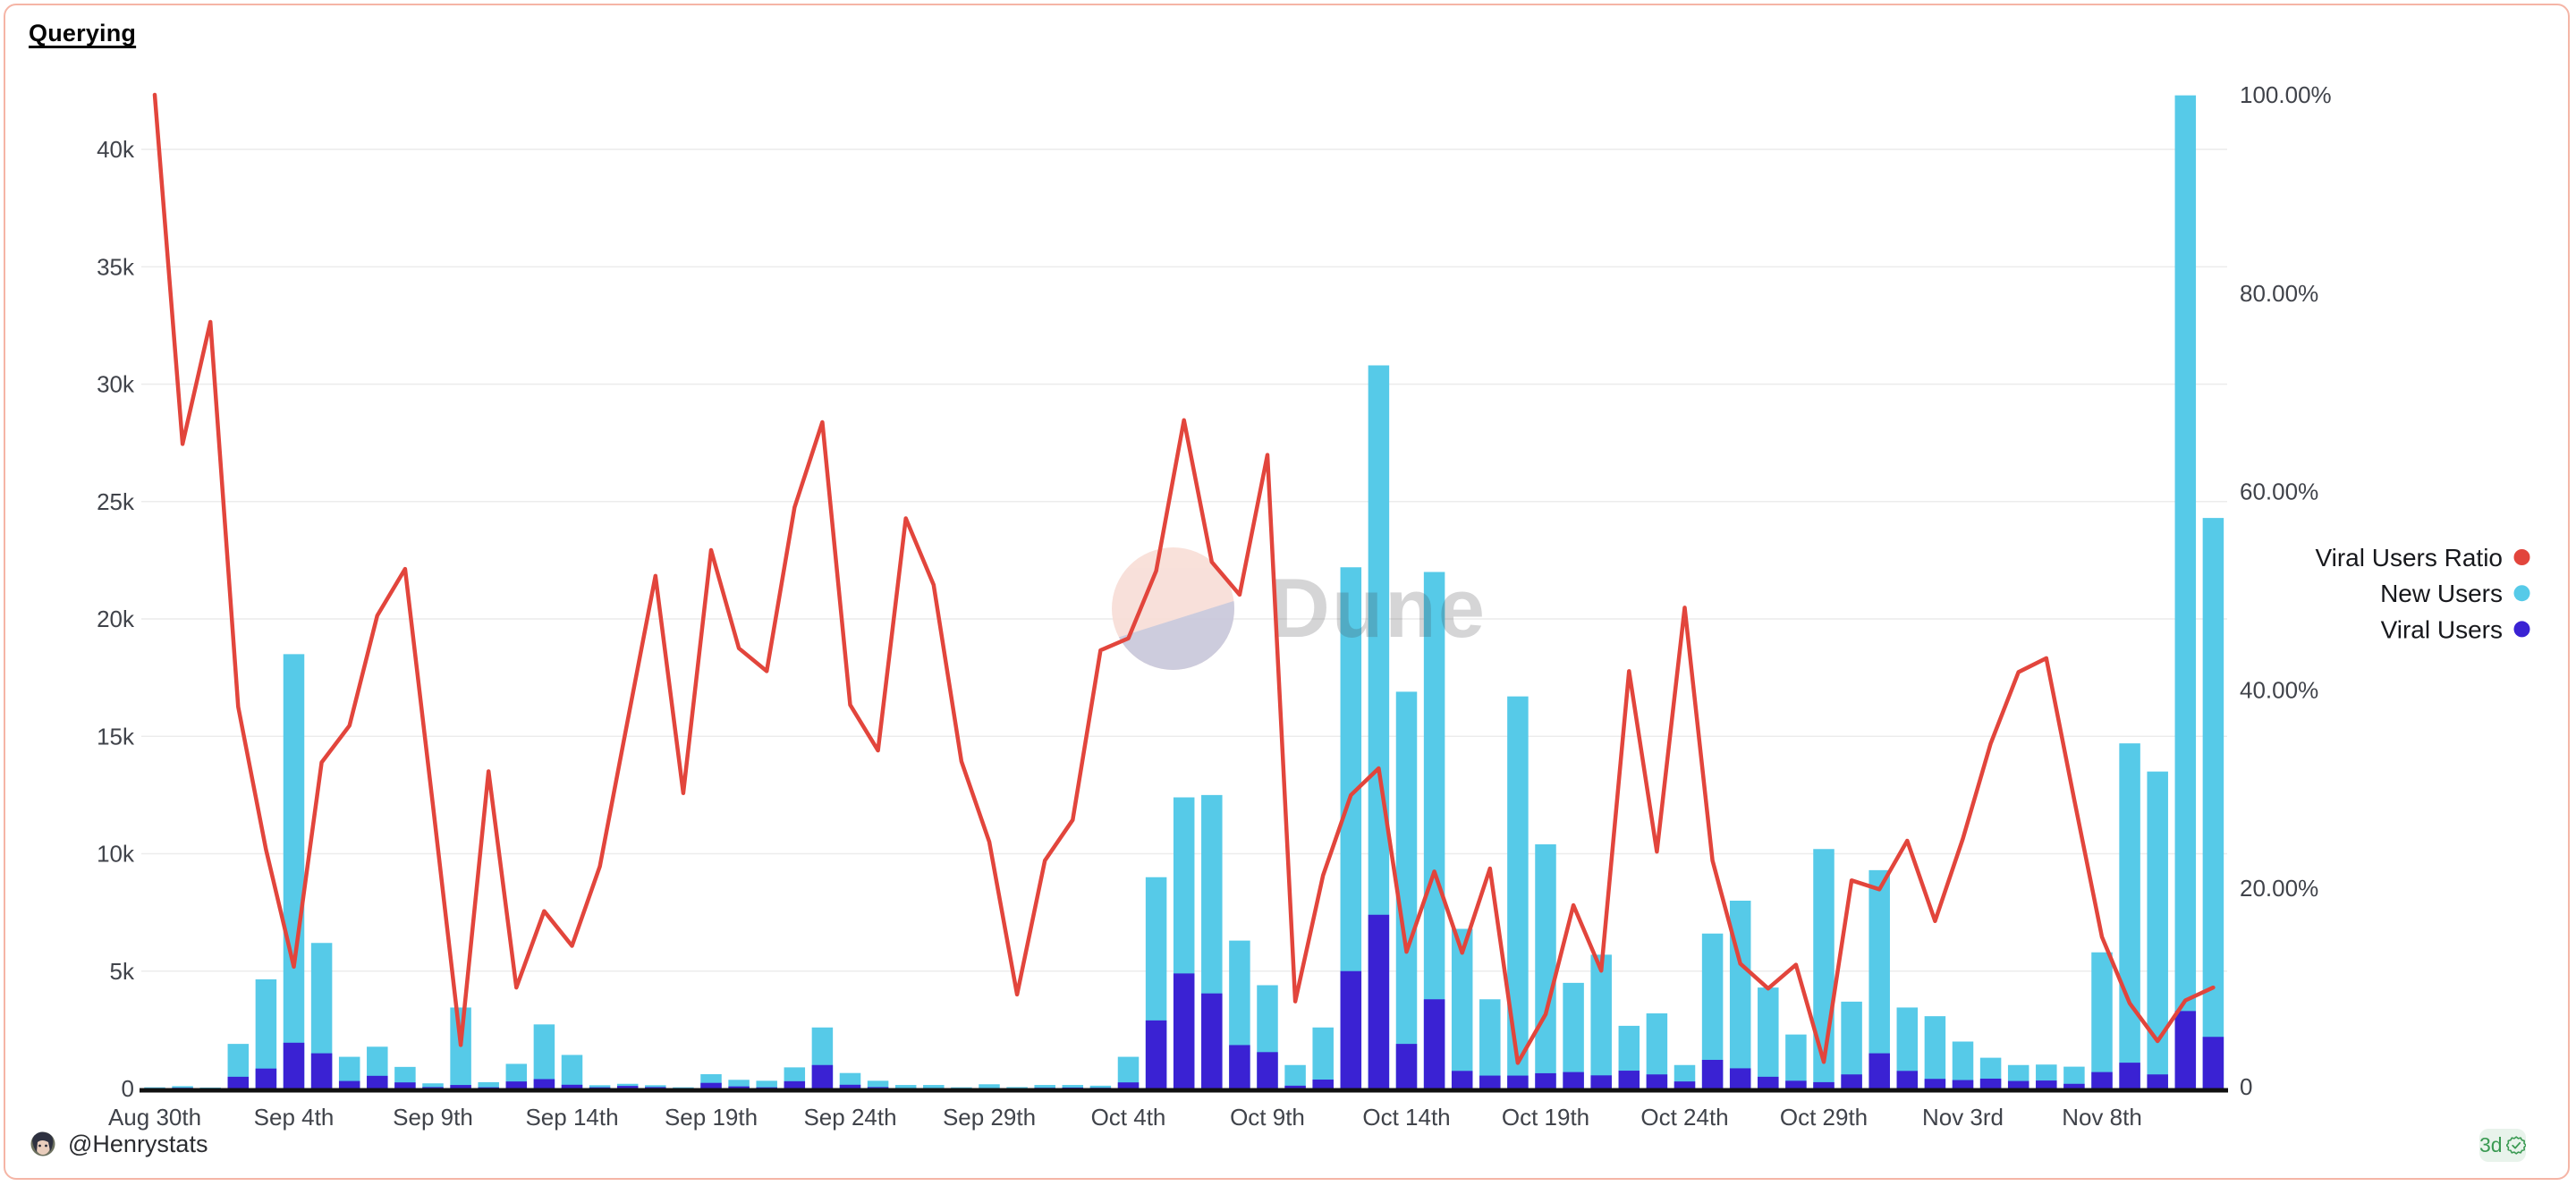 The image size is (2576, 1186). I want to click on legend-label-viral-users-ratio: Viral Users Ratio, so click(2409, 558).